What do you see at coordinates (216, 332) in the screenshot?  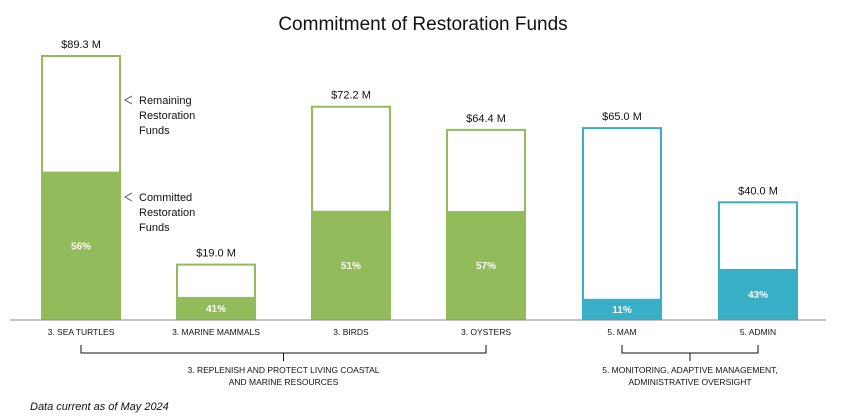 I see `category-label: 3. MARINE MAMMALS` at bounding box center [216, 332].